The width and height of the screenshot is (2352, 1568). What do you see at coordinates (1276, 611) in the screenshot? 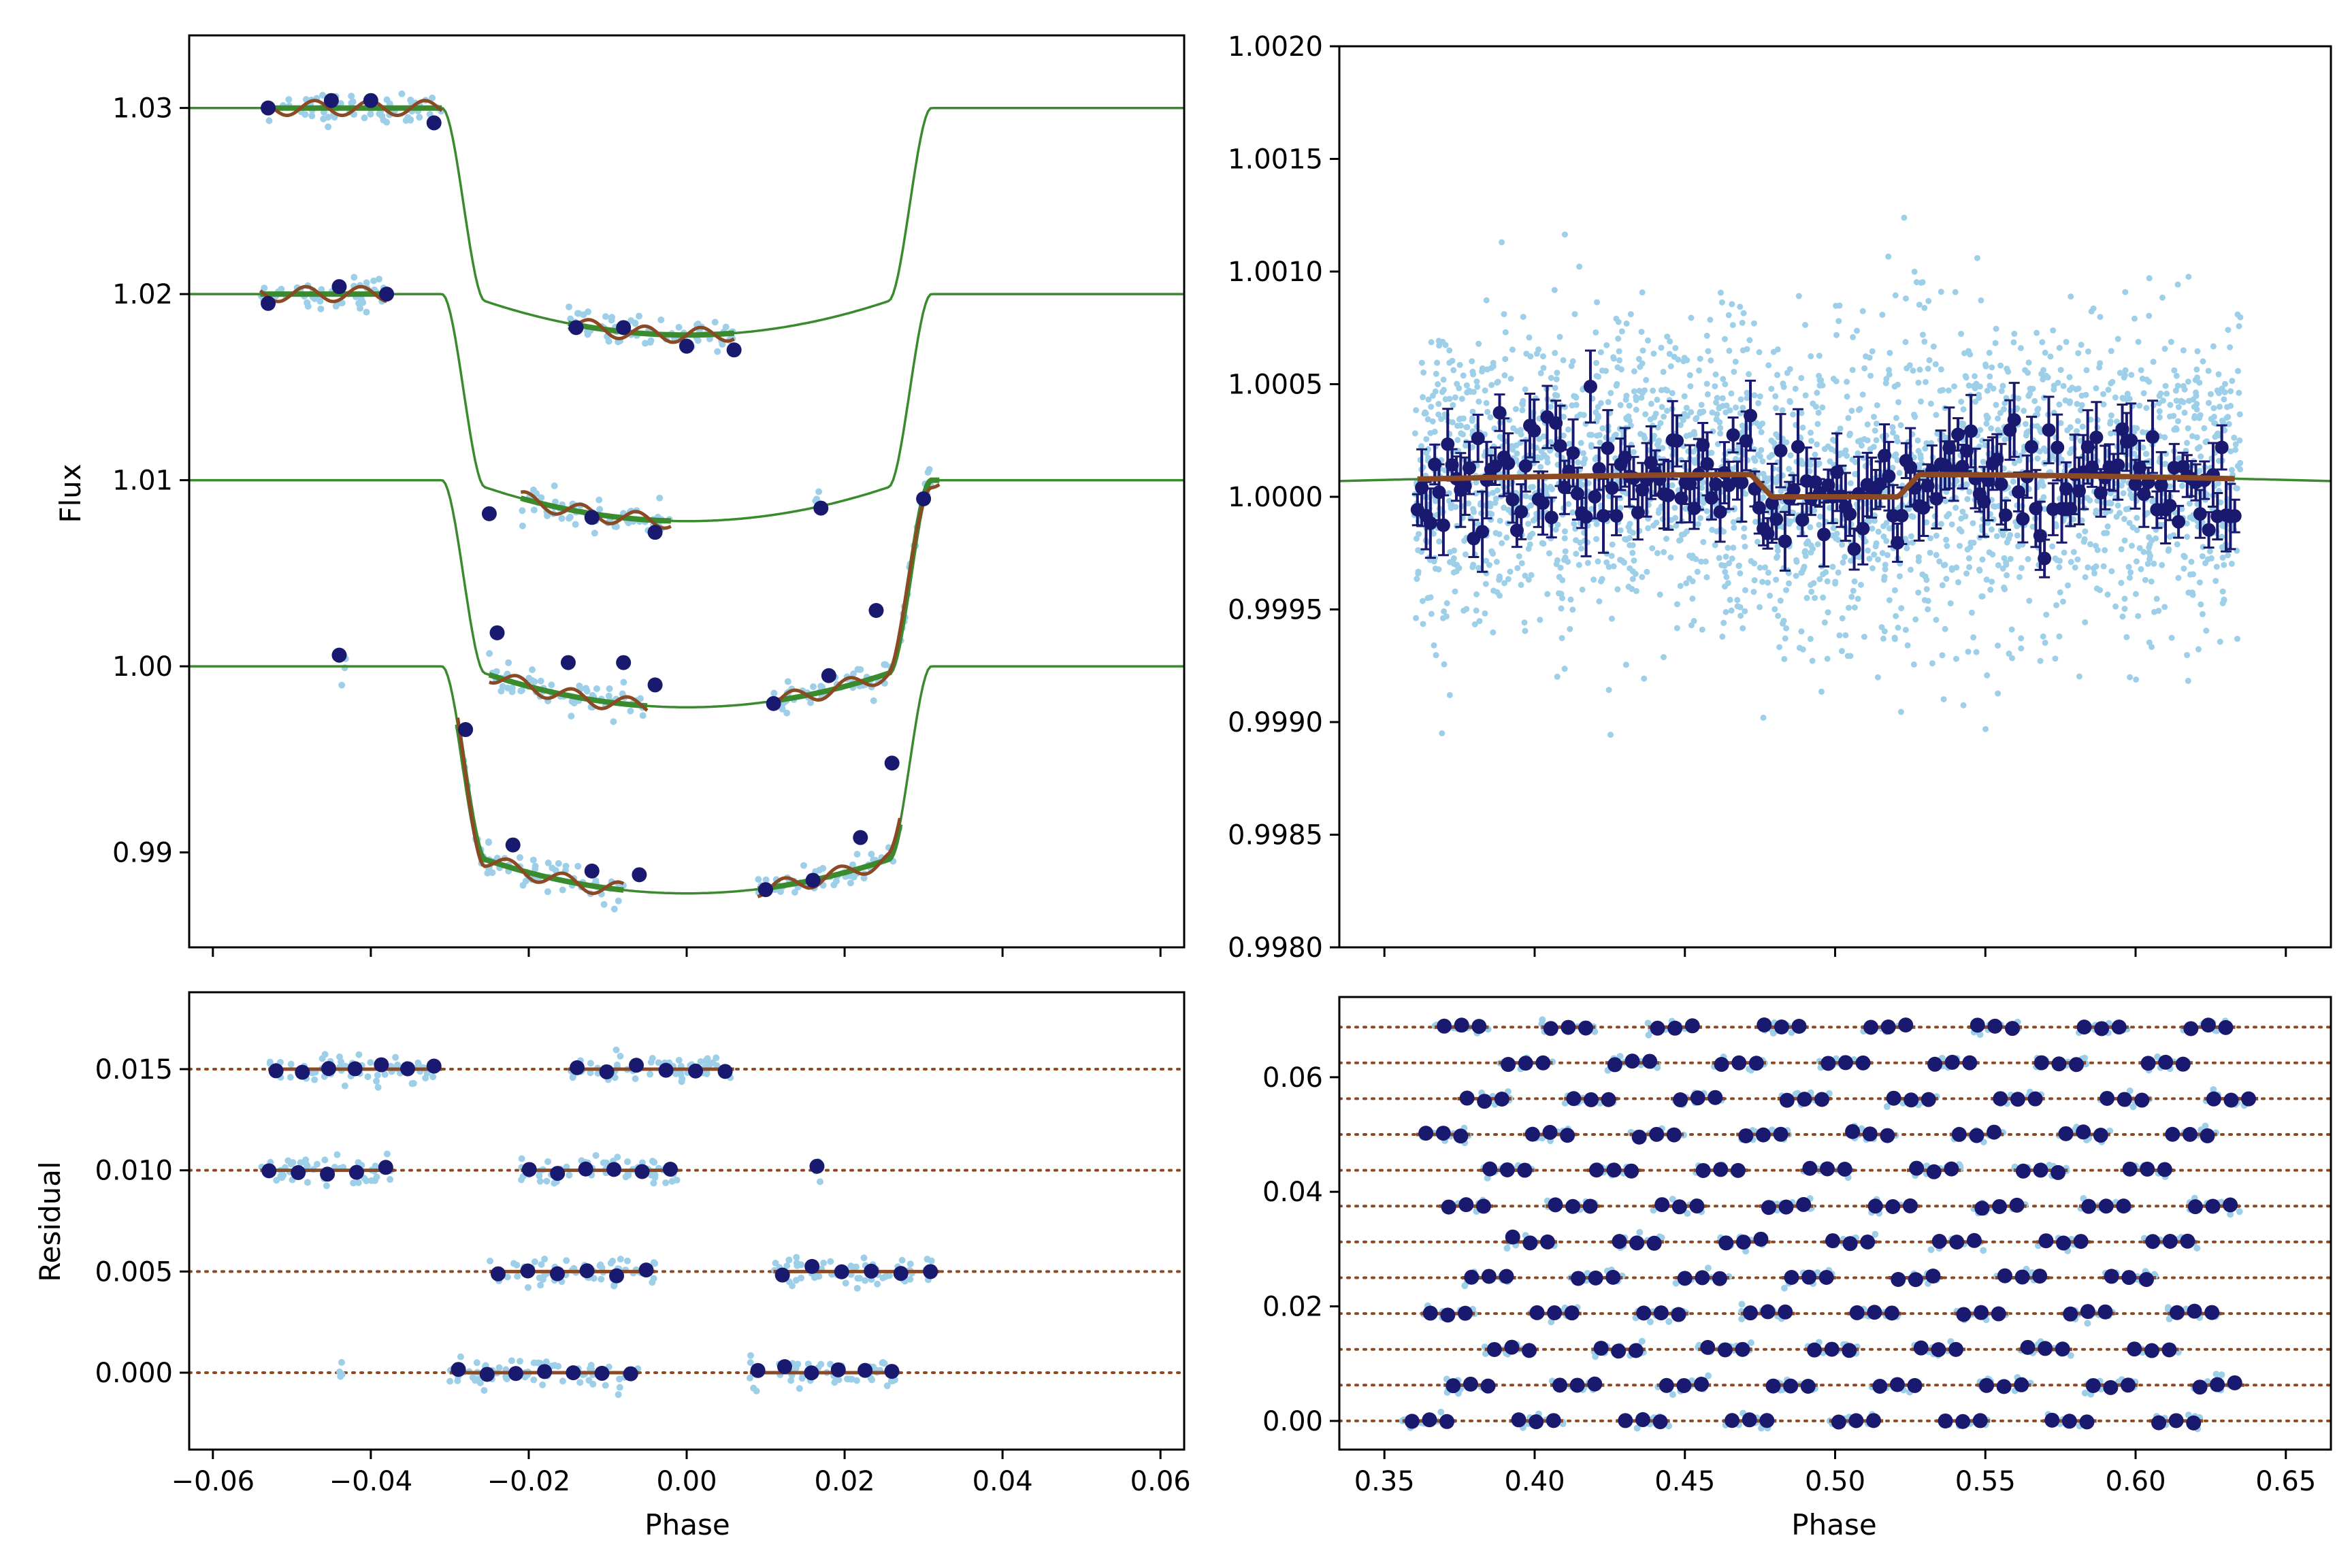
I see `y-tick-label: 0.9995` at bounding box center [1276, 611].